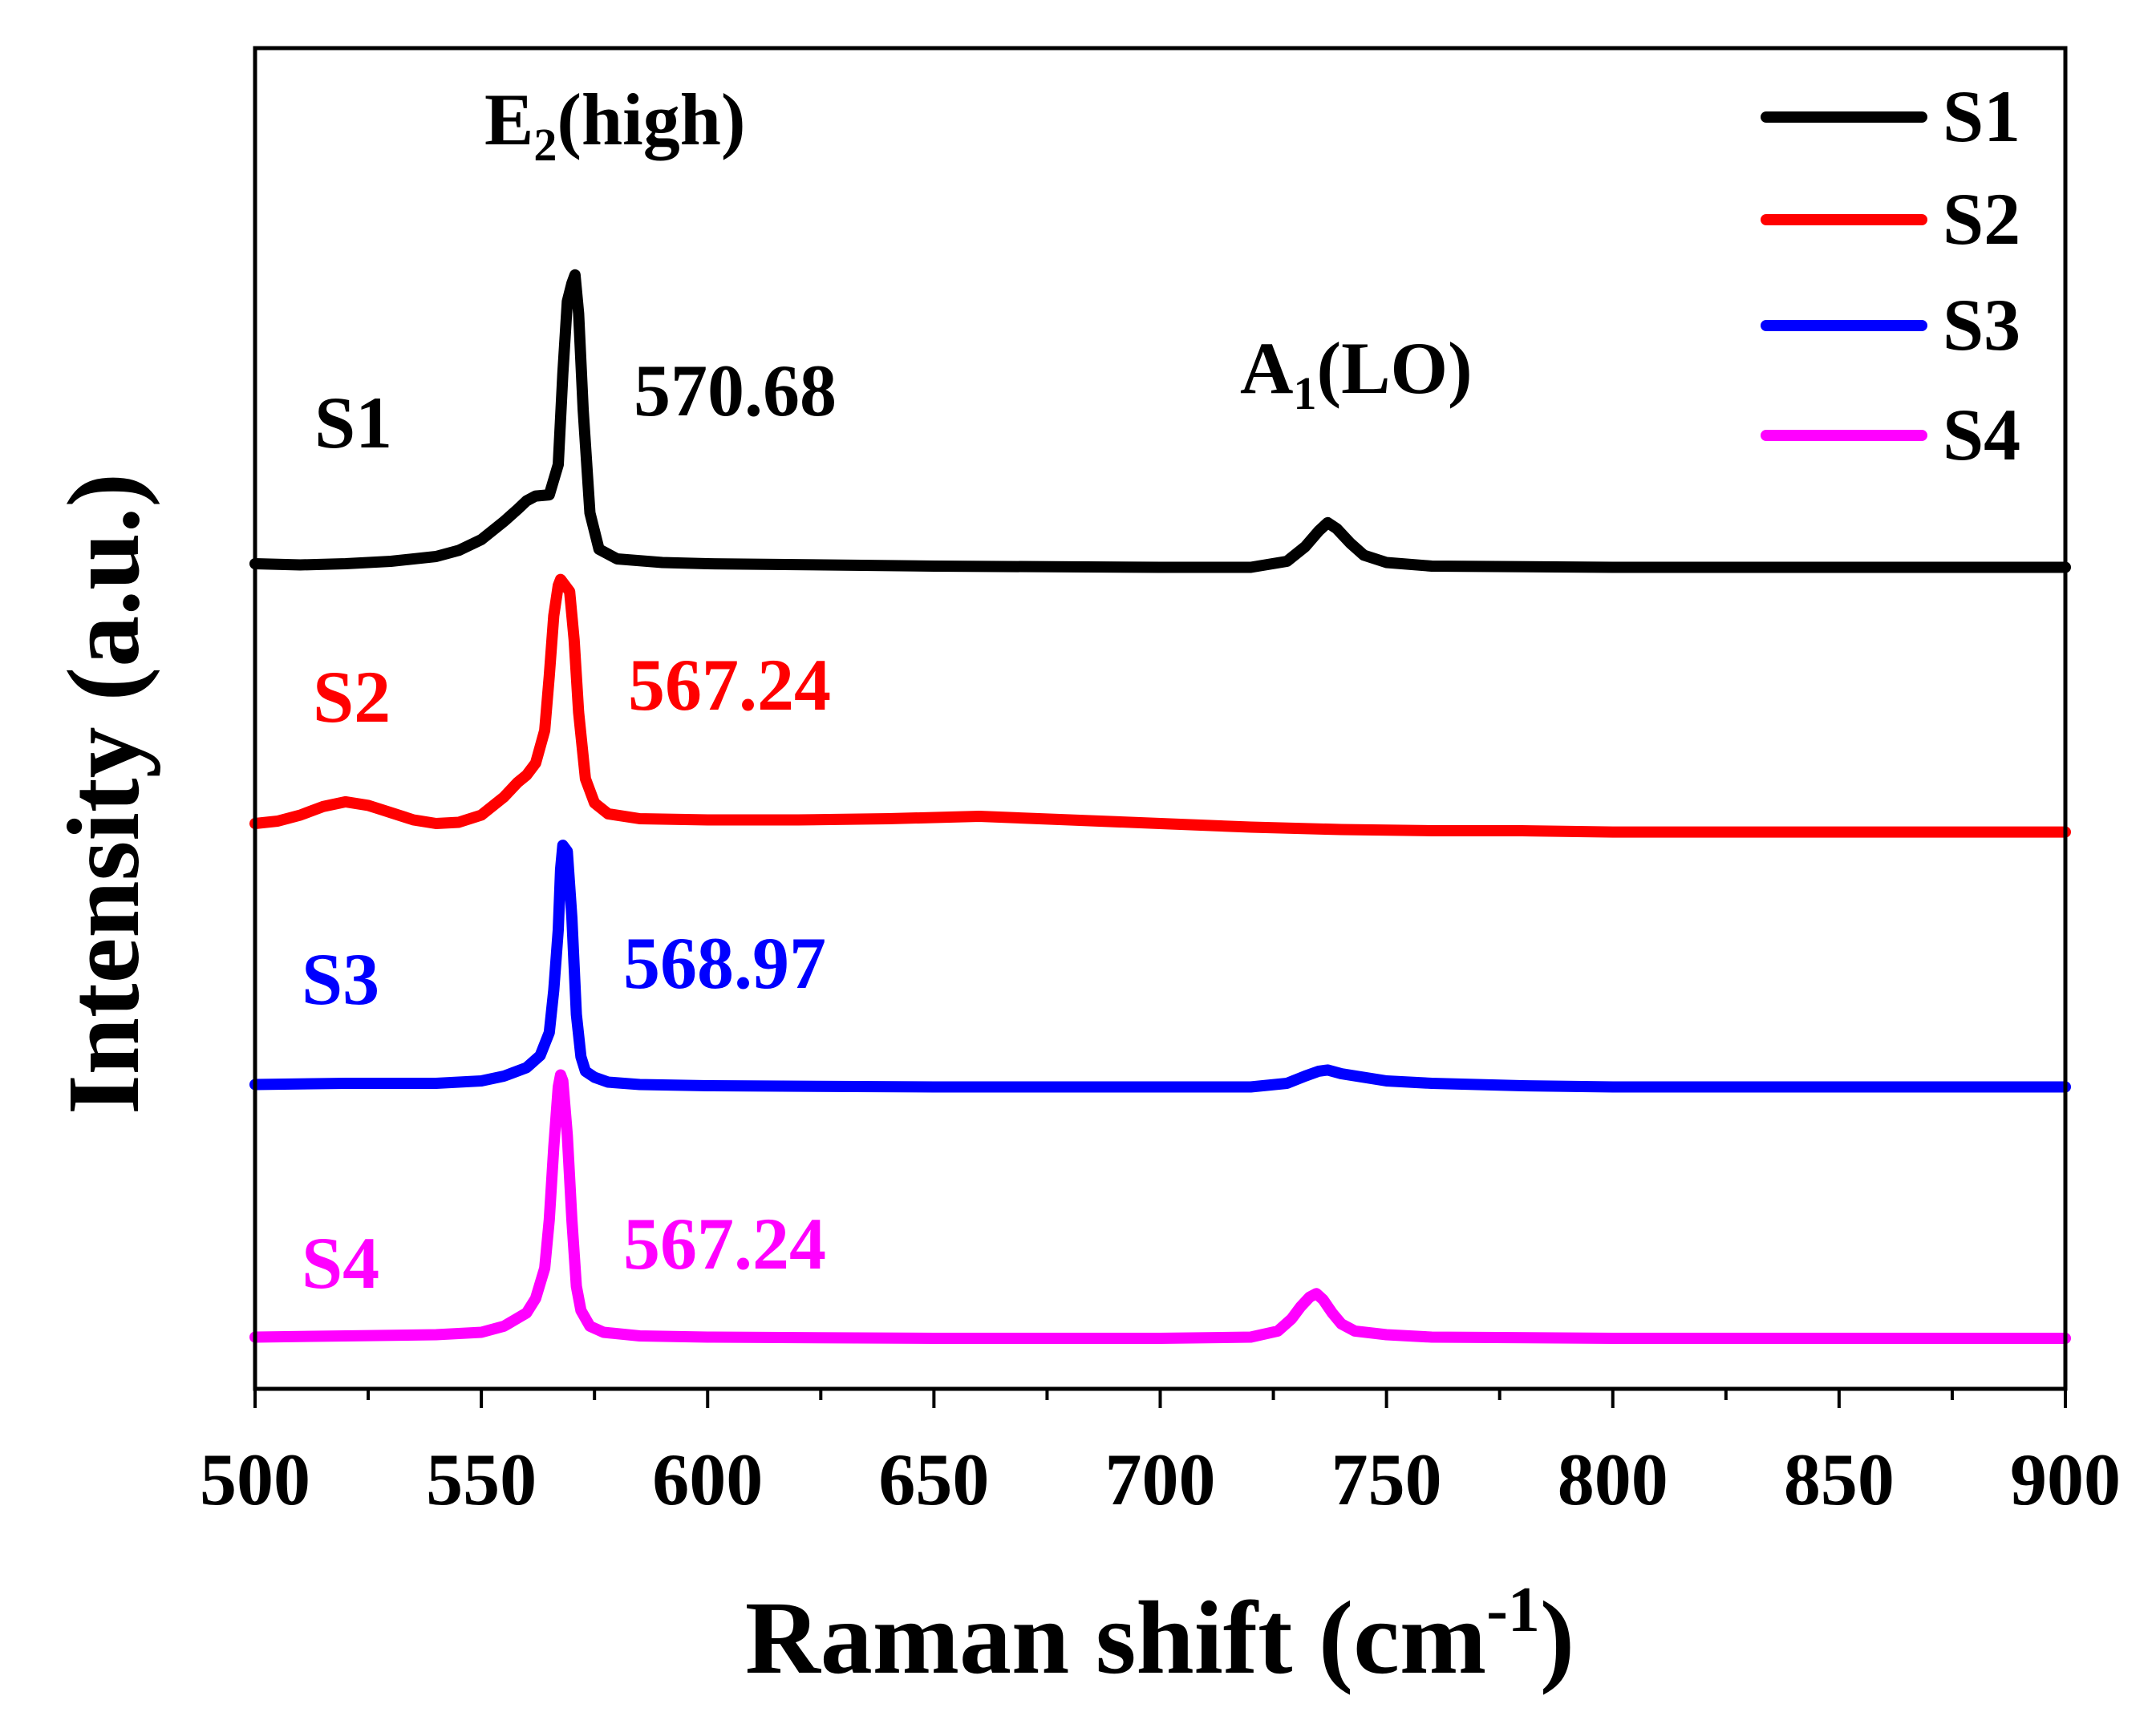  I want to click on annotation-e2-high: E2(high), so click(615, 125).